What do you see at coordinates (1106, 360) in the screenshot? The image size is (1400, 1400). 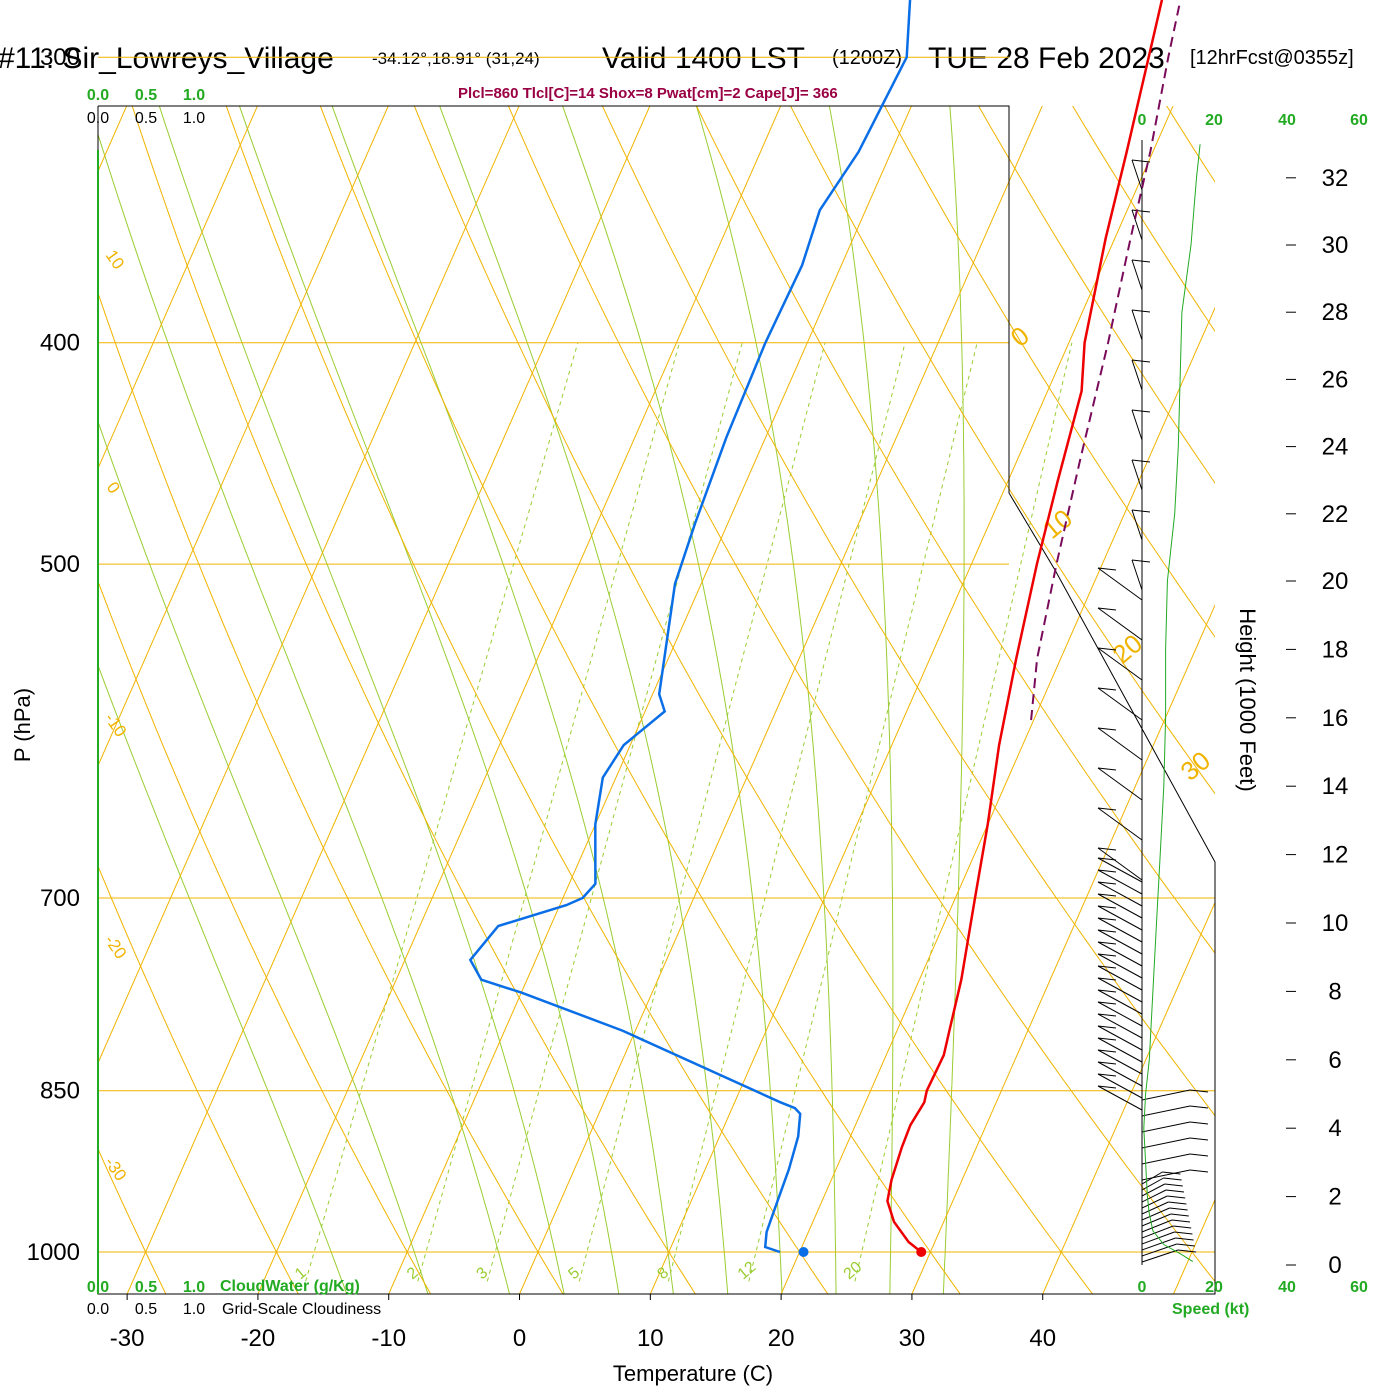 I see `parcel-profile-line` at bounding box center [1106, 360].